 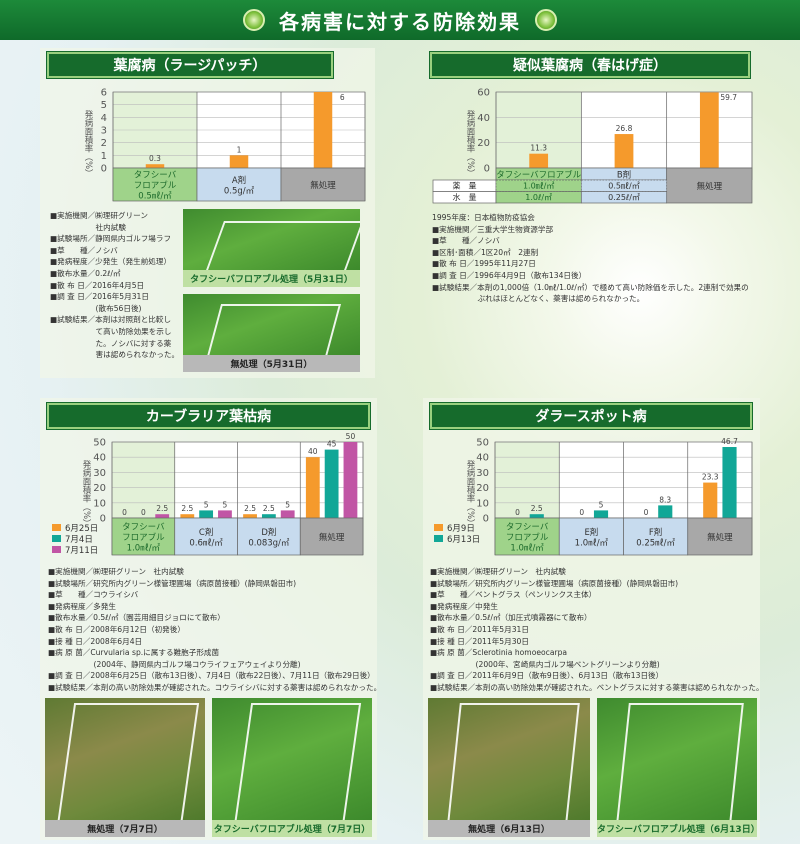 I want to click on info-line: ■草 種／ベントグラス（ペンリンクス主体）, so click(x=513, y=595).